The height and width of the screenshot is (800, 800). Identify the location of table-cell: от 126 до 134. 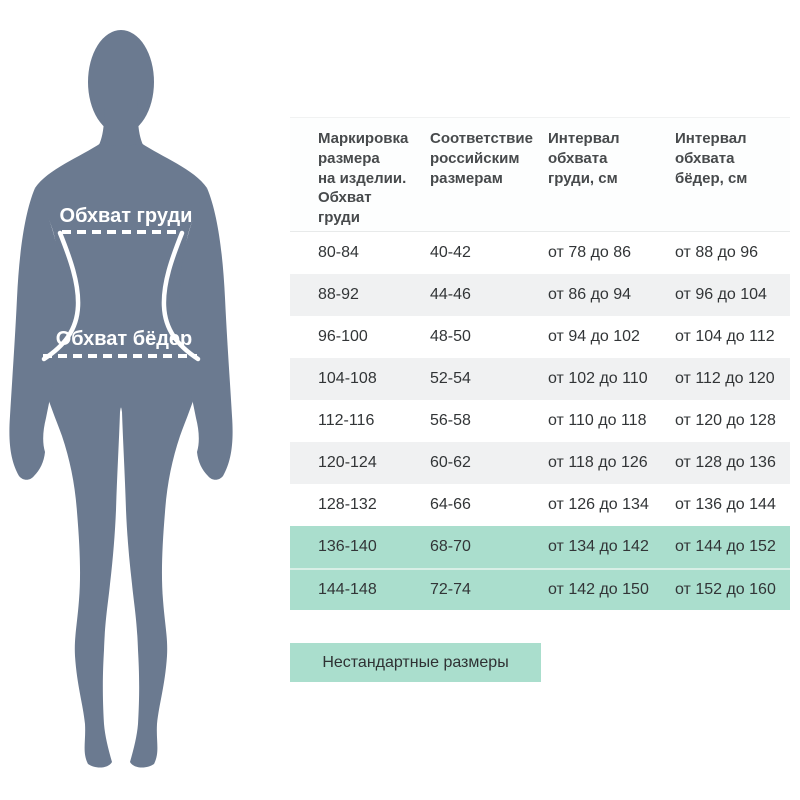
(598, 504).